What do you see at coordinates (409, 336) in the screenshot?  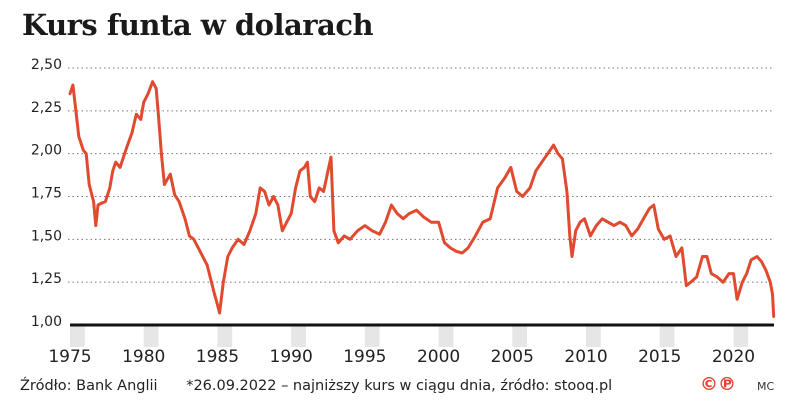 I see `year-shading` at bounding box center [409, 336].